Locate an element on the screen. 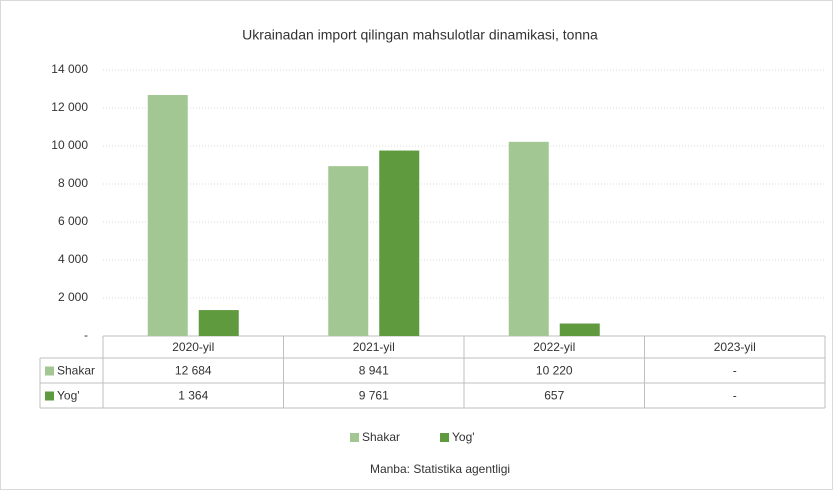 This screenshot has width=833, height=490. y-tick-label: - is located at coordinates (86, 335).